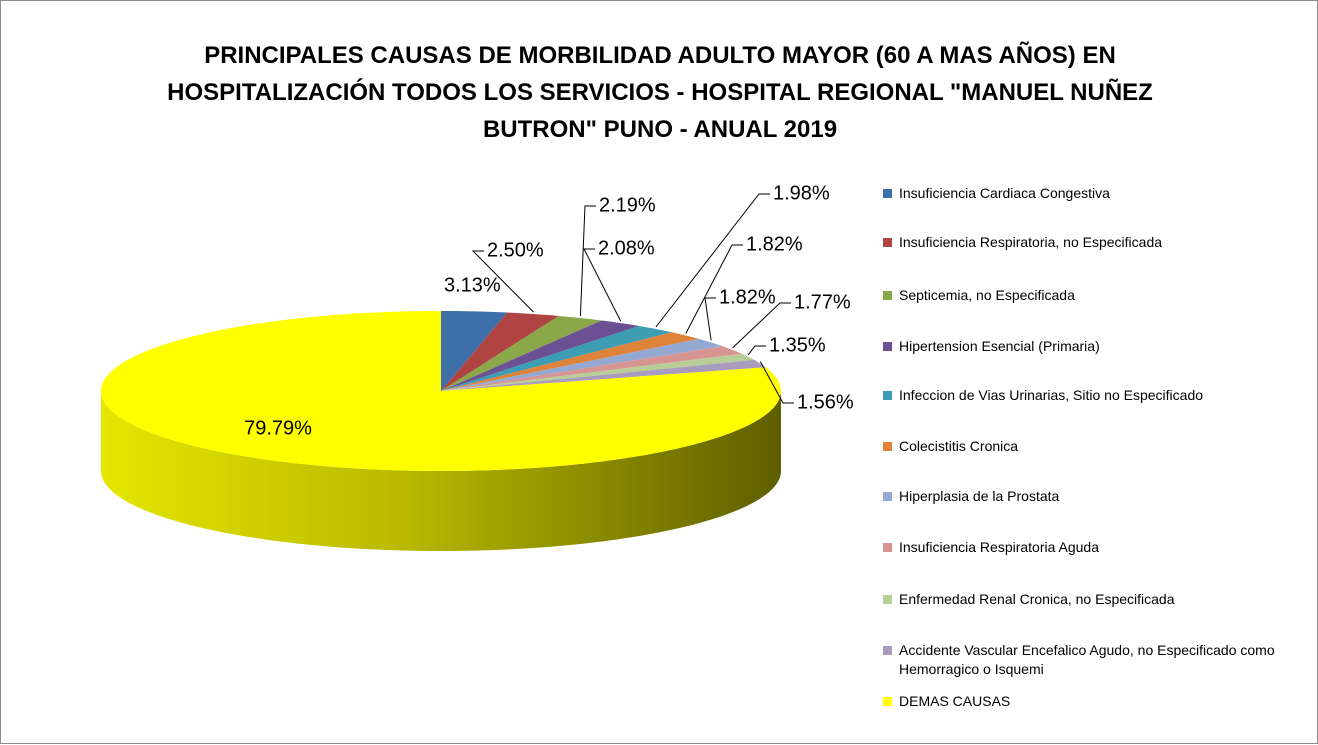 This screenshot has width=1318, height=745. What do you see at coordinates (1098, 496) in the screenshot?
I see `legend-item: Hiperplasia de la Prostata` at bounding box center [1098, 496].